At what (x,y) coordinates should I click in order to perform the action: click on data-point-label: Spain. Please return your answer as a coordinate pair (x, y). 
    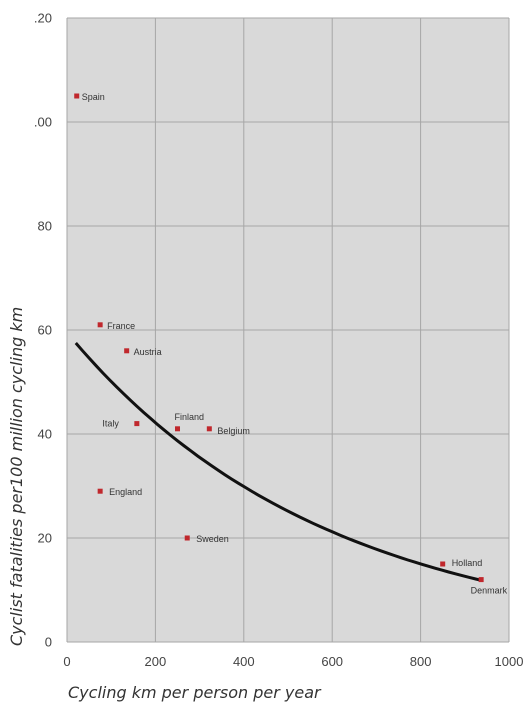
    Looking at the image, I should click on (93, 97).